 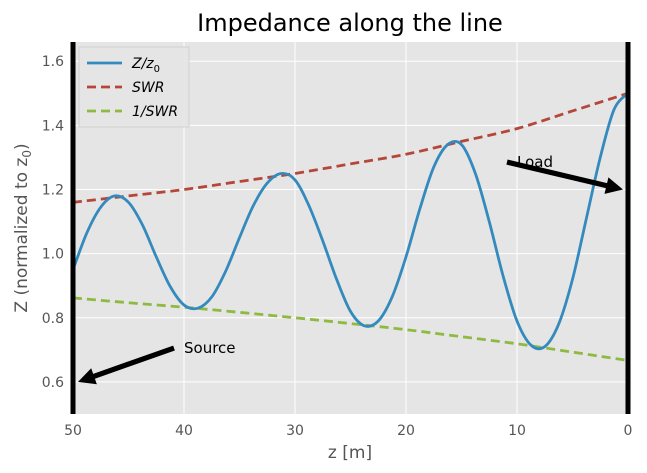 I want to click on x-axis-label: z [m], so click(x=350, y=453).